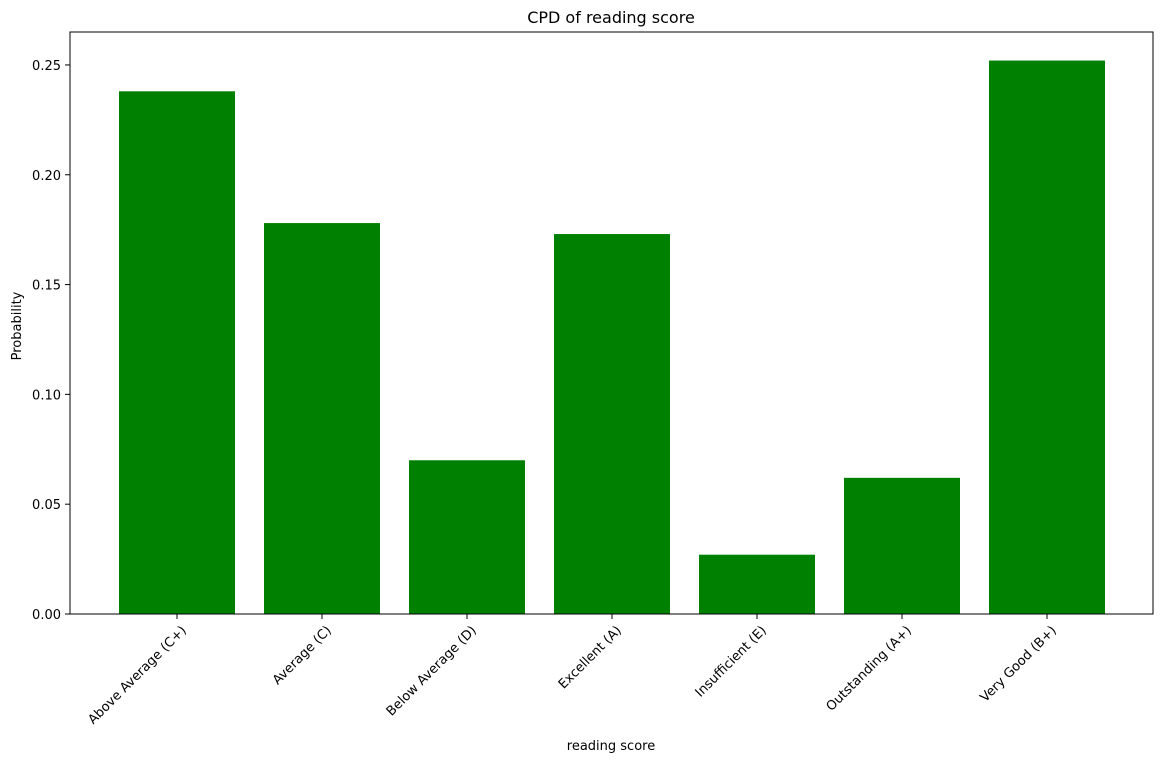 Image resolution: width=1164 pixels, height=764 pixels. What do you see at coordinates (731, 661) in the screenshot?
I see `x-tick-label-4: Insufficient (E)` at bounding box center [731, 661].